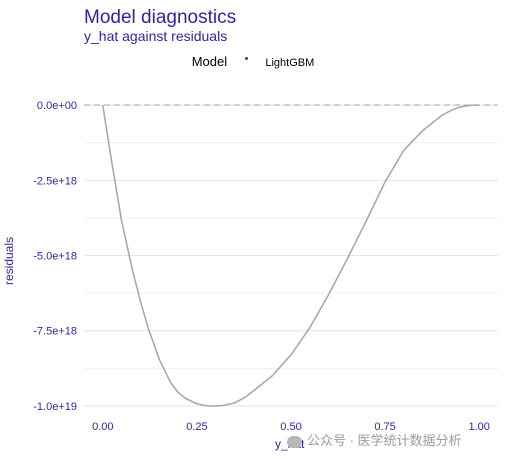  I want to click on x-tick-label: 0.25, so click(196, 427).